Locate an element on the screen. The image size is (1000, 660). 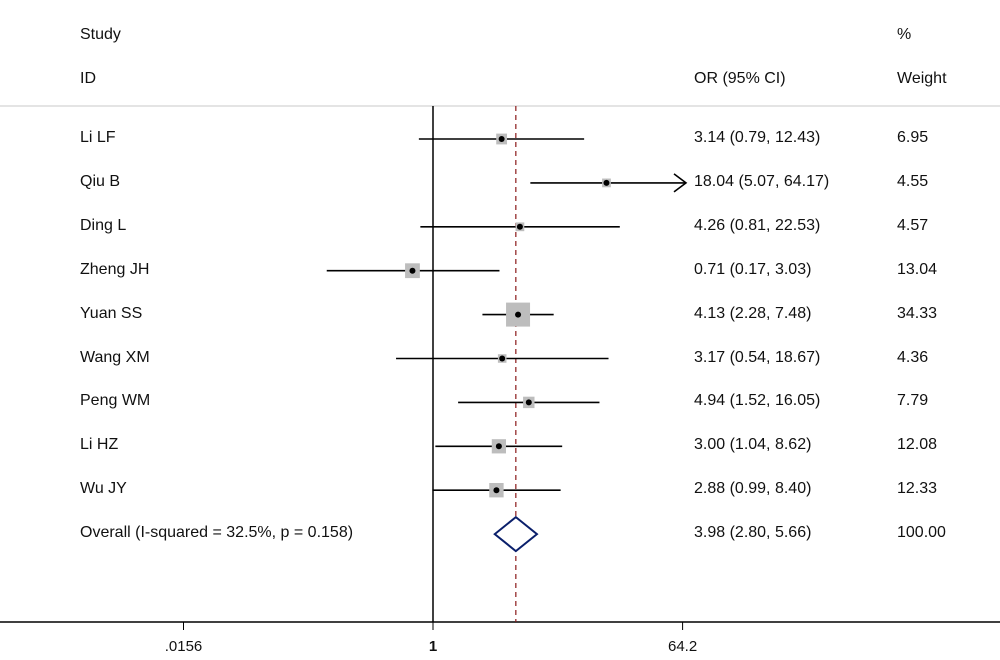
study-label: Zheng JH is located at coordinates (115, 269).